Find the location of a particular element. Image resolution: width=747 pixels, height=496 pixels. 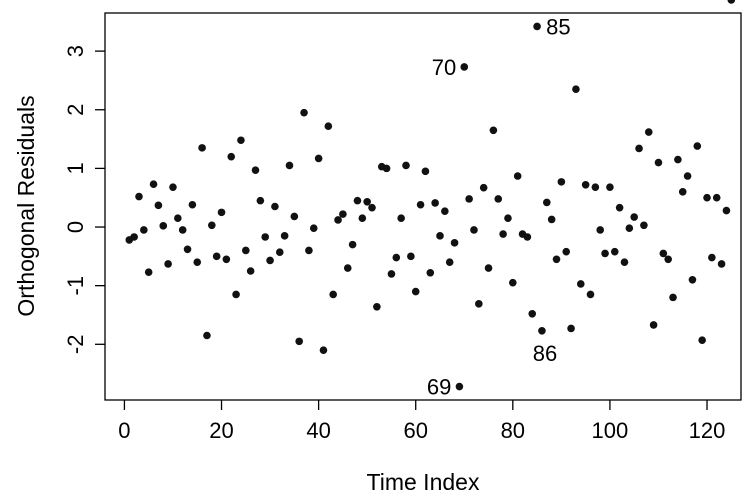

y-tick-label: 3 is located at coordinates (75, 51).